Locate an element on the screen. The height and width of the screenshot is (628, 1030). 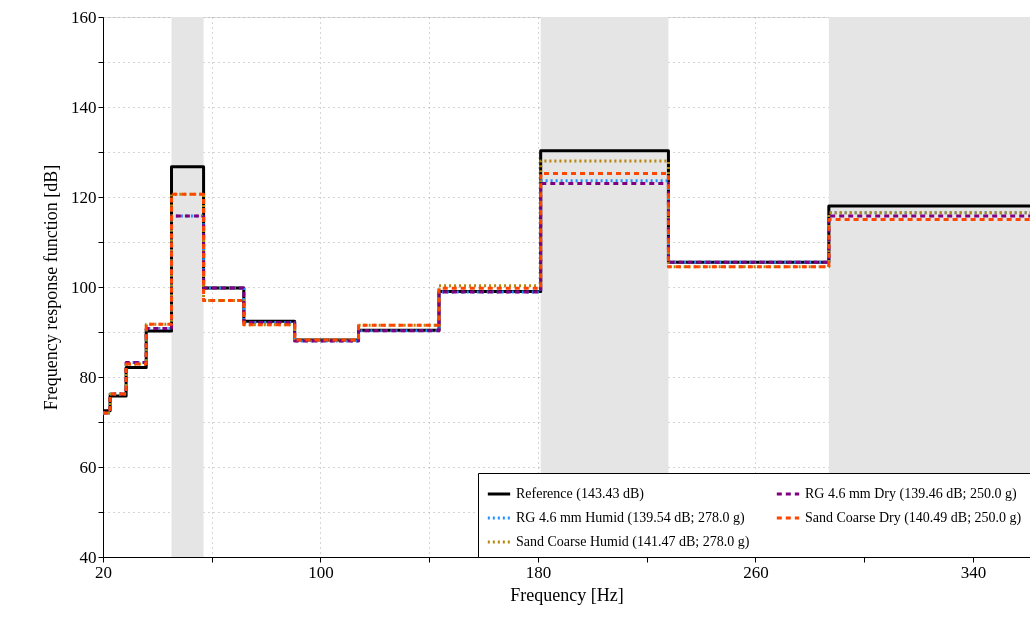
legend-label: Reference (143.43 dB) is located at coordinates (580, 494).